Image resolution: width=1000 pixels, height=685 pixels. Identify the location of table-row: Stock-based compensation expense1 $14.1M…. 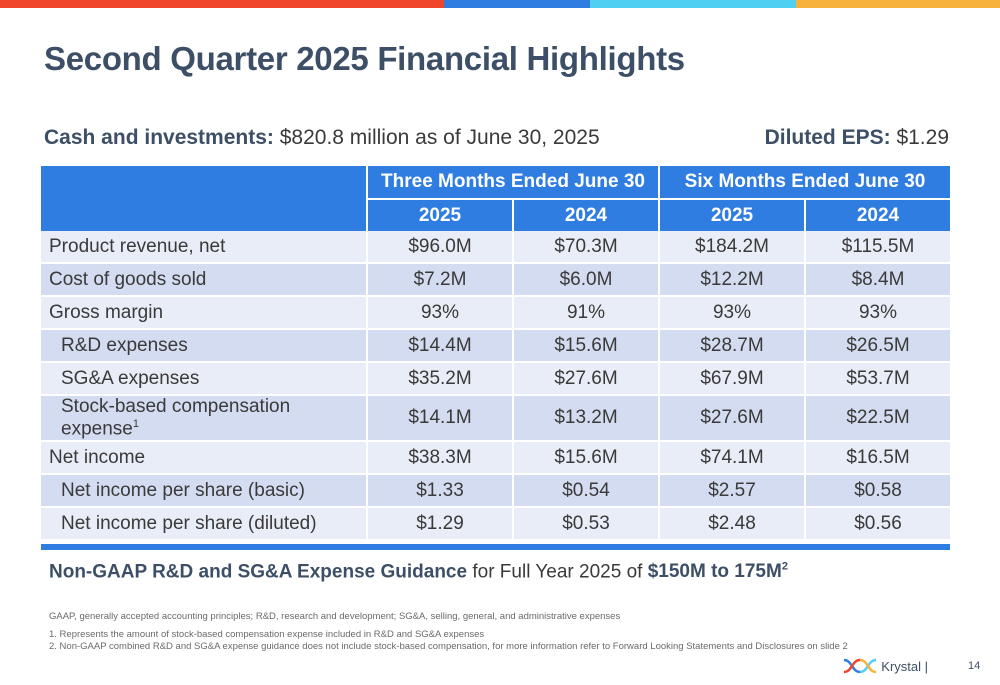
(495, 419).